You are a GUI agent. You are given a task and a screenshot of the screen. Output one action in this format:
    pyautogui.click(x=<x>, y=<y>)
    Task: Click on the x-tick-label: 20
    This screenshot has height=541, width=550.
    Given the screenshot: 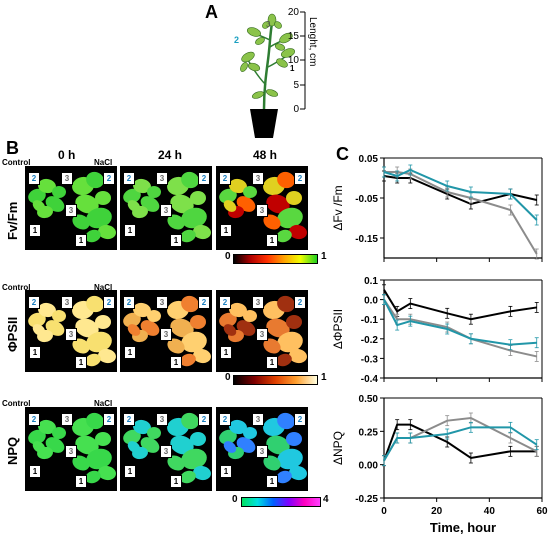 What is the action you would take?
    pyautogui.click(x=437, y=511)
    